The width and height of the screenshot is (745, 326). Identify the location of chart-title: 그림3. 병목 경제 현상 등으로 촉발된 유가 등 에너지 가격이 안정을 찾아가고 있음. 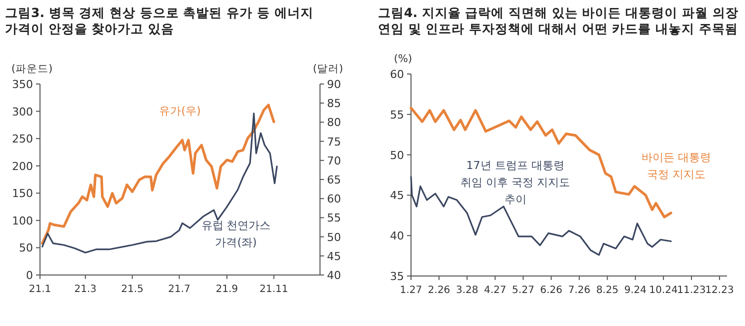
(159, 20).